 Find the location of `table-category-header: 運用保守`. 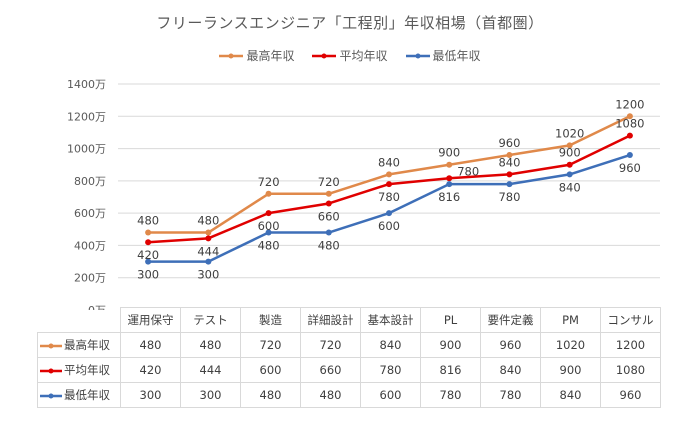

table-category-header: 運用保守 is located at coordinates (150, 320).